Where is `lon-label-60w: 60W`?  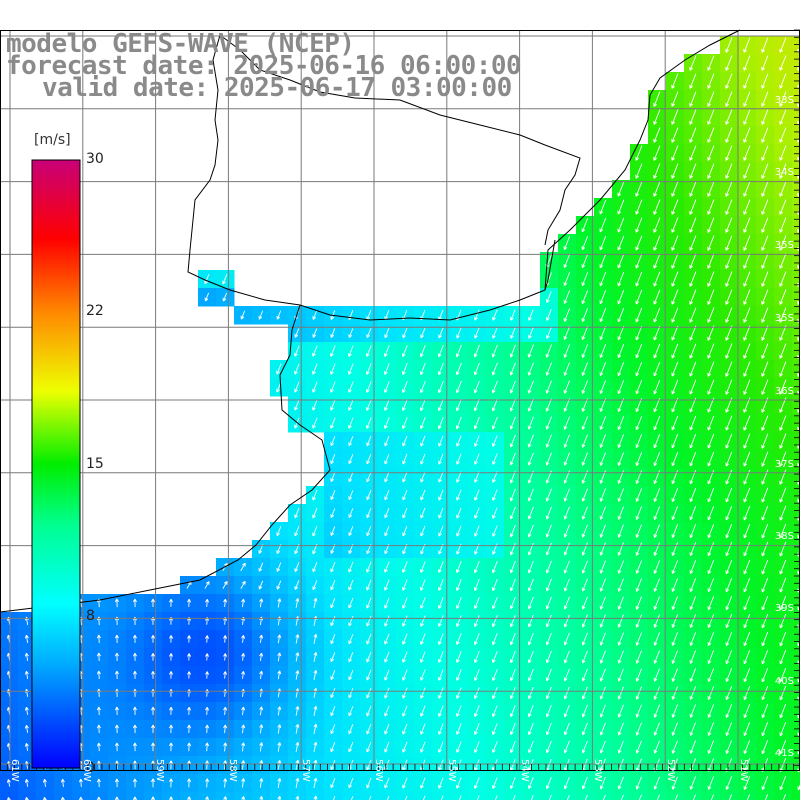 lon-label-60w: 60W is located at coordinates (86, 770).